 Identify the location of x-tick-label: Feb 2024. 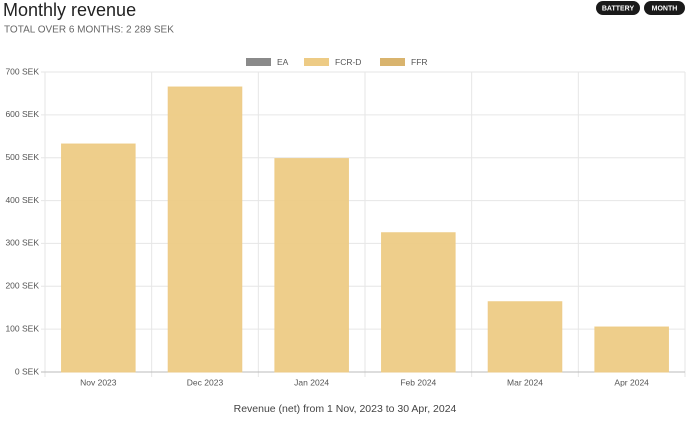
(418, 382).